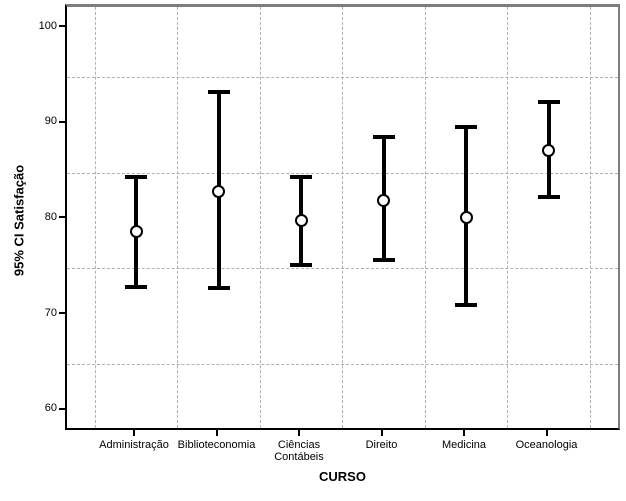 The height and width of the screenshot is (501, 626). What do you see at coordinates (47, 25) in the screenshot?
I see `y-tick-label-100: 100` at bounding box center [47, 25].